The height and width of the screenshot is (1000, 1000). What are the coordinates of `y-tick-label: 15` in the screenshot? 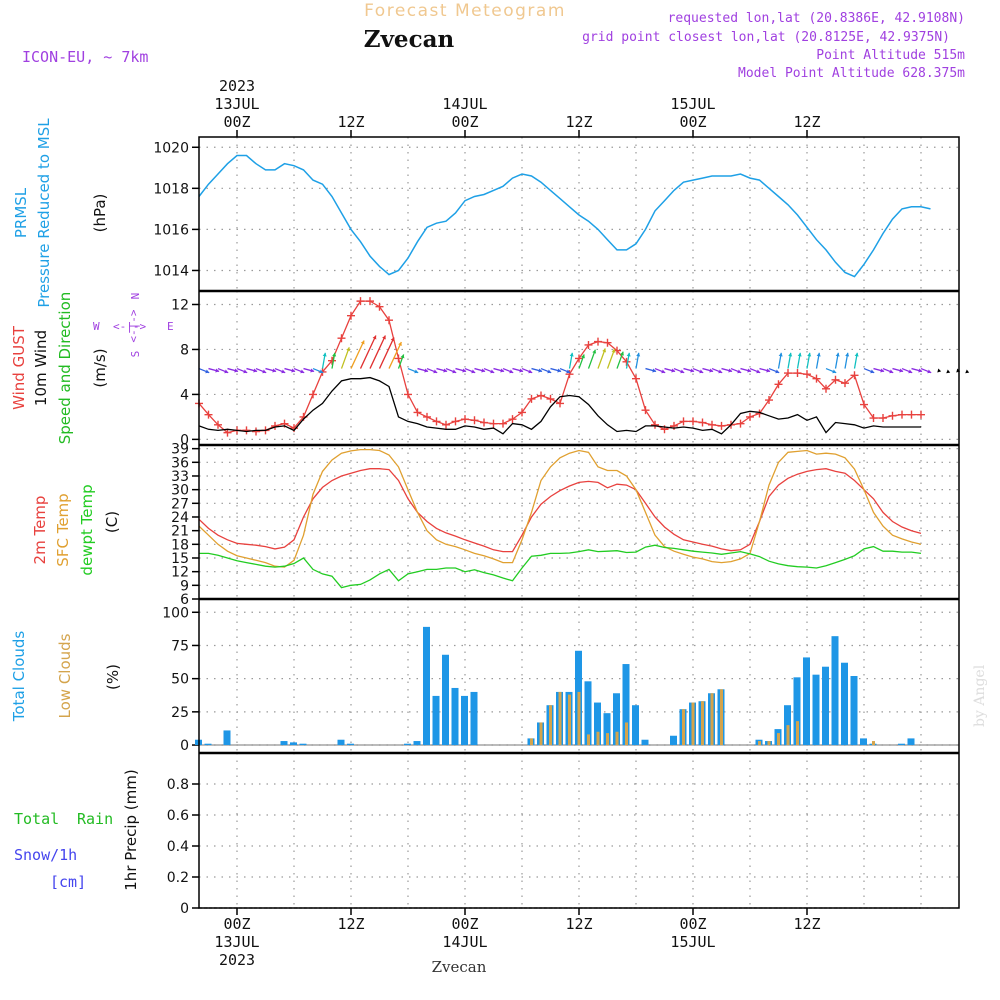 It's located at (180, 559).